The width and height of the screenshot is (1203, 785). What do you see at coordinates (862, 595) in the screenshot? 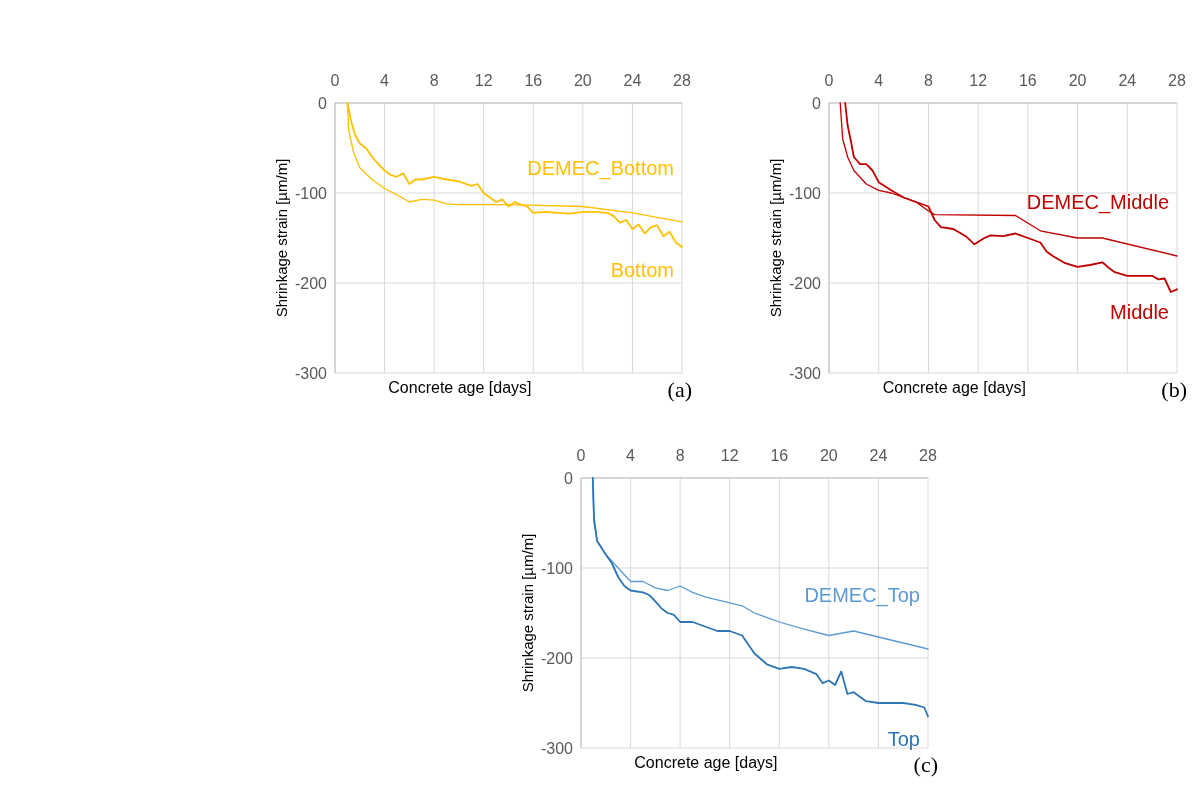
I see `series-label: DEMEC_Top` at bounding box center [862, 595].